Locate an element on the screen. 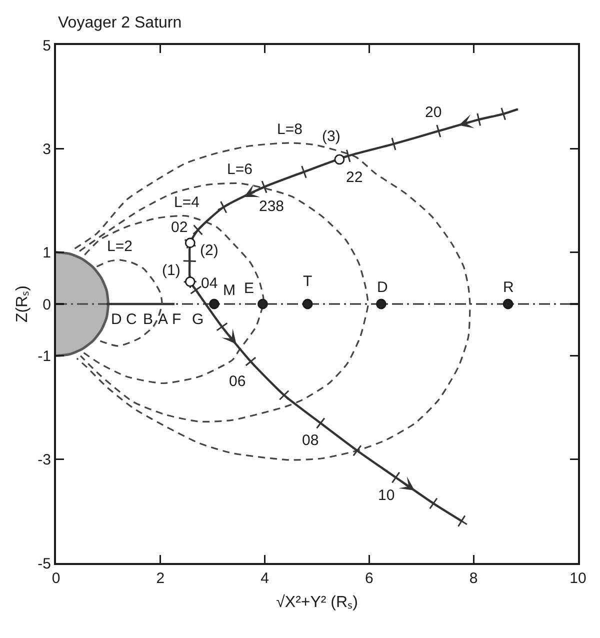  x-axis-title: √X²+Y² (Rₛ) is located at coordinates (317, 603).